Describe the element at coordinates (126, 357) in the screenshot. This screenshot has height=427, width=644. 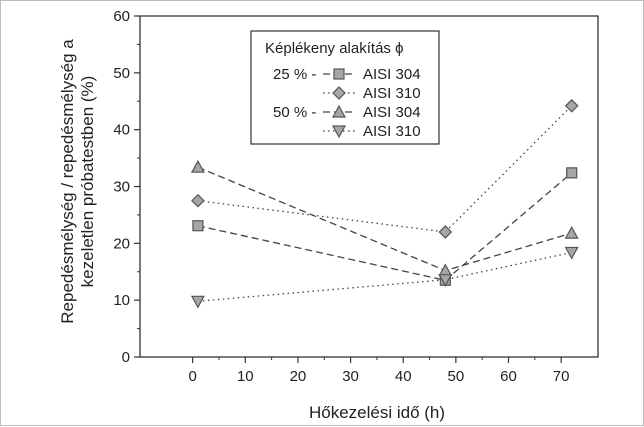
I see `y-tick-label: 0` at that location.